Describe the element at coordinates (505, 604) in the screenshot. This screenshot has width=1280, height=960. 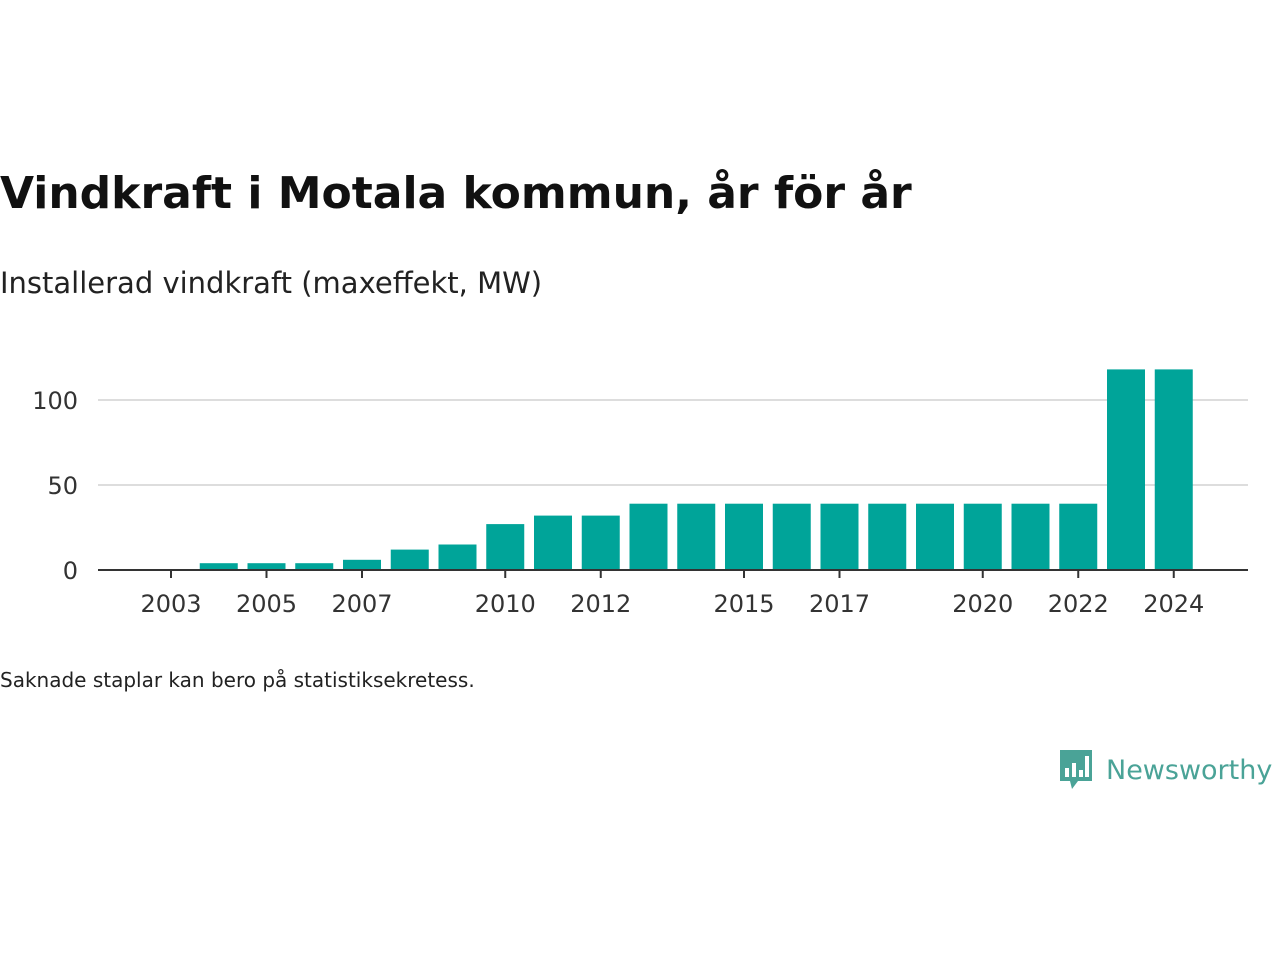
I see `x-tick-label: 2010` at that location.